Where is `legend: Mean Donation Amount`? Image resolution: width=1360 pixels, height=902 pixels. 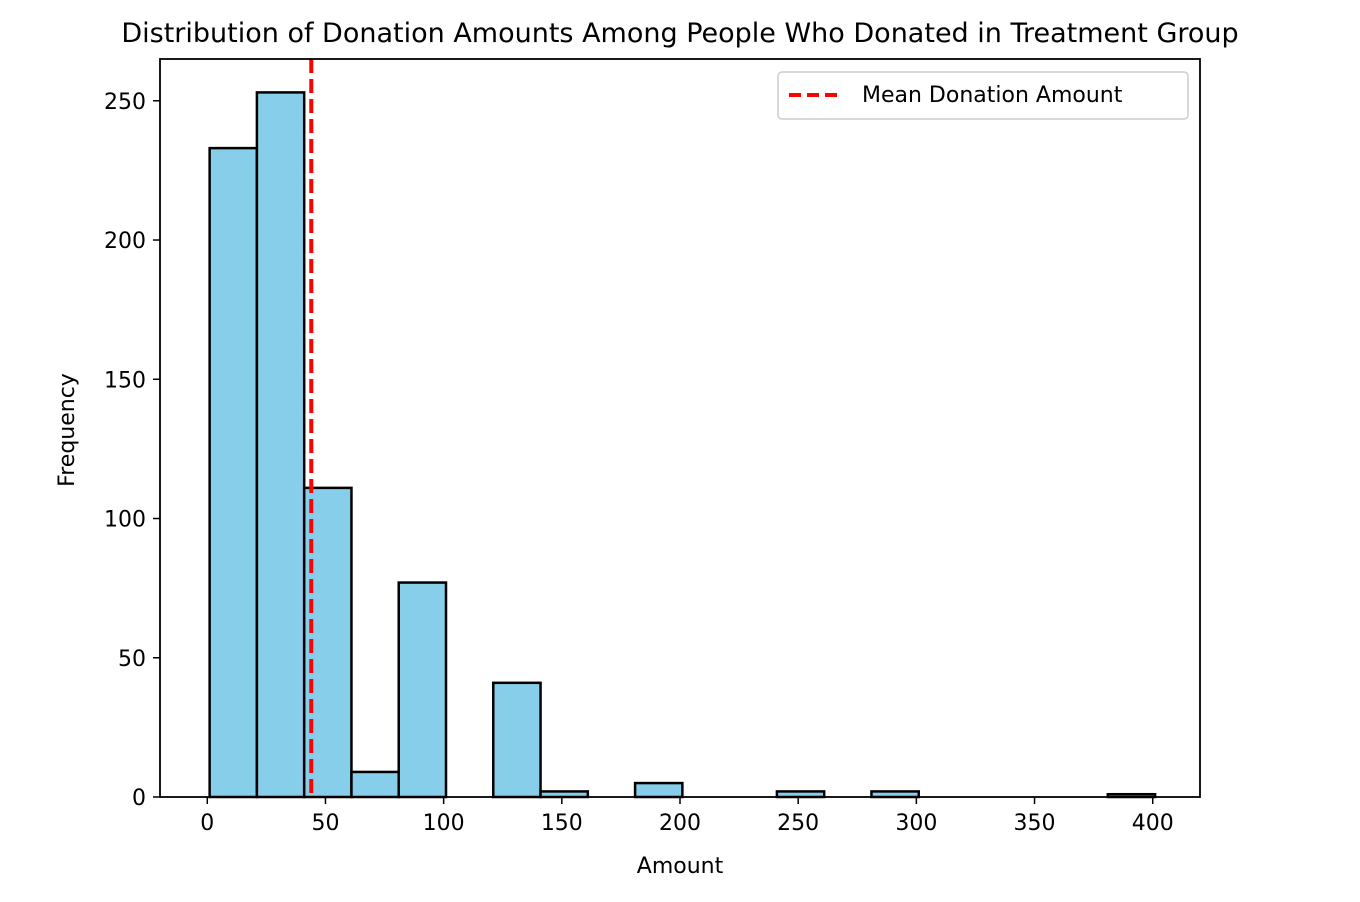 legend: Mean Donation Amount is located at coordinates (983, 95).